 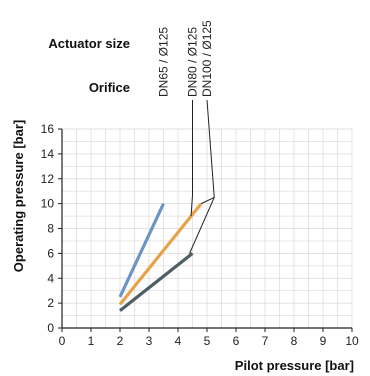 I want to click on leader-line-dn80, so click(x=191, y=158).